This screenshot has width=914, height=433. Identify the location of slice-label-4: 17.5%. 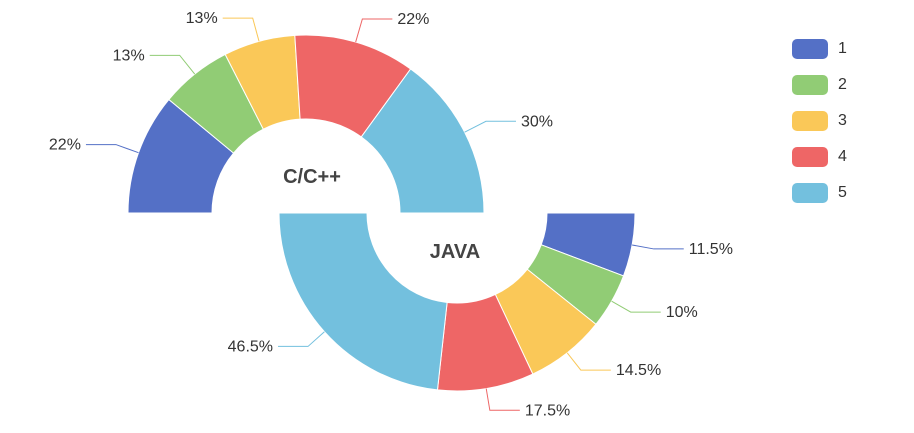
(547, 410).